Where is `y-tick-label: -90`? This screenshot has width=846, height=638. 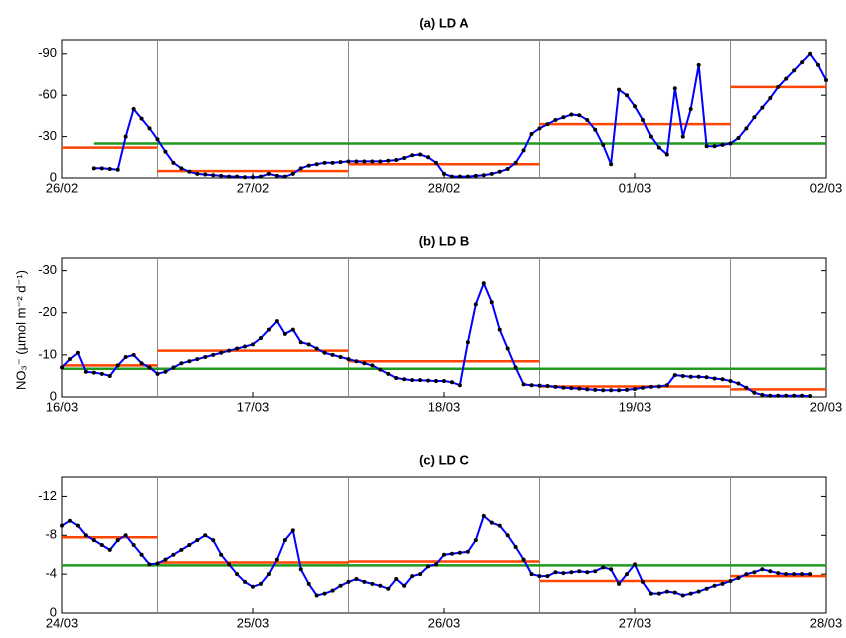
y-tick-label: -90 is located at coordinates (47, 52).